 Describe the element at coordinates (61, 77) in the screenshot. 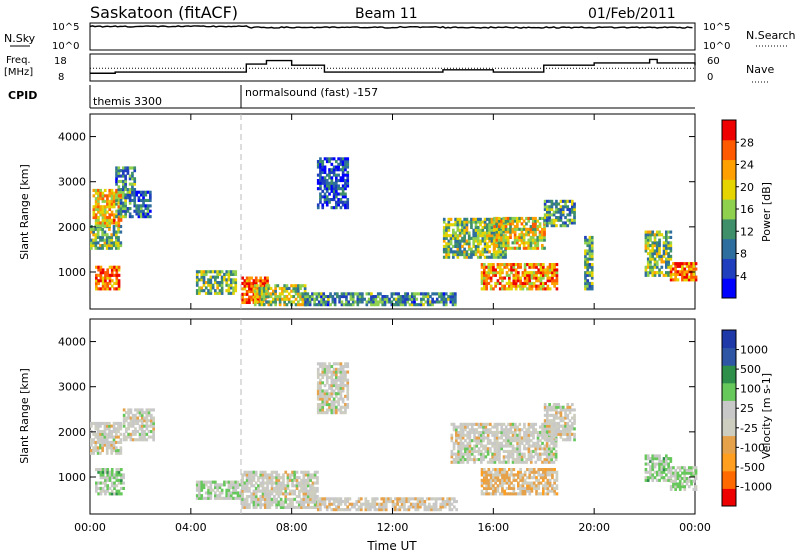

I see `freq-left-tick-bottom: 8` at that location.